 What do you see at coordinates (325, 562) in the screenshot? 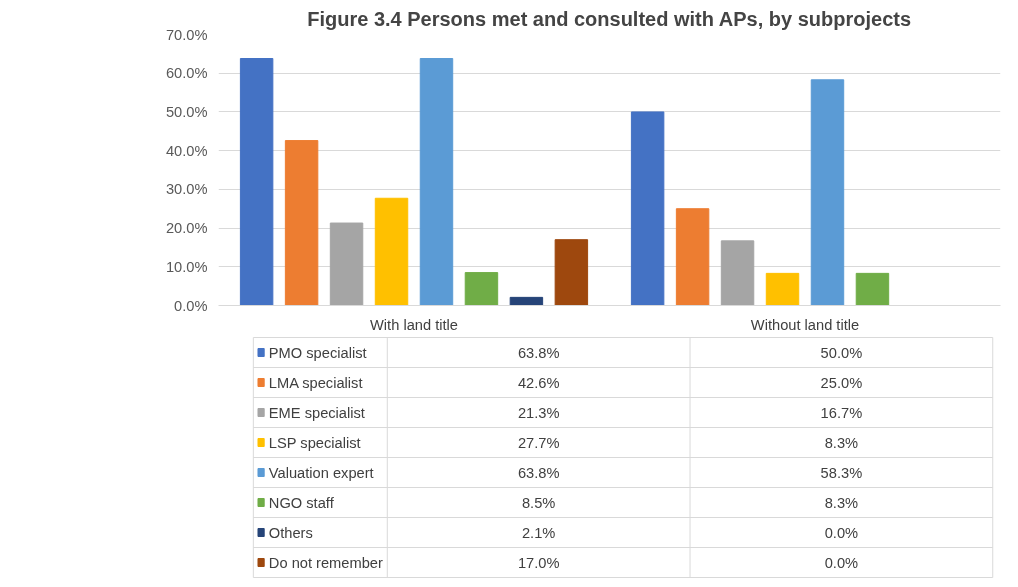
I see `legend-label: Do not remember` at bounding box center [325, 562].